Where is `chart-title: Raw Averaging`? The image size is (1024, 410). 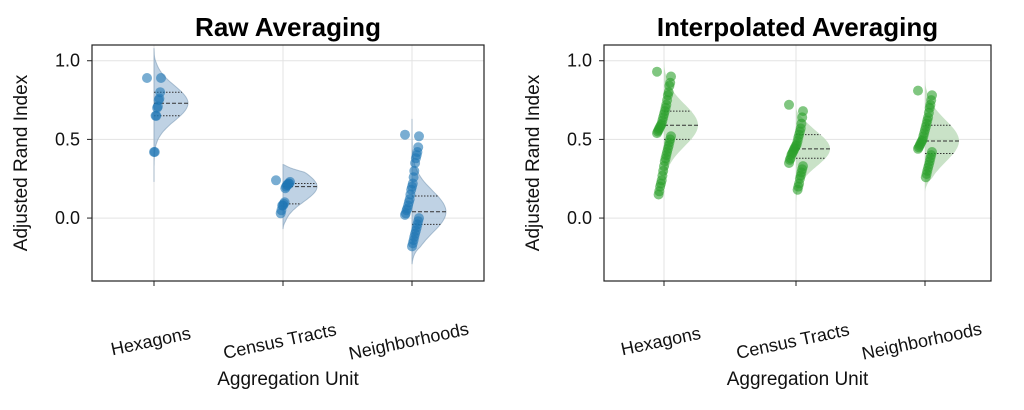 chart-title: Raw Averaging is located at coordinates (288, 27).